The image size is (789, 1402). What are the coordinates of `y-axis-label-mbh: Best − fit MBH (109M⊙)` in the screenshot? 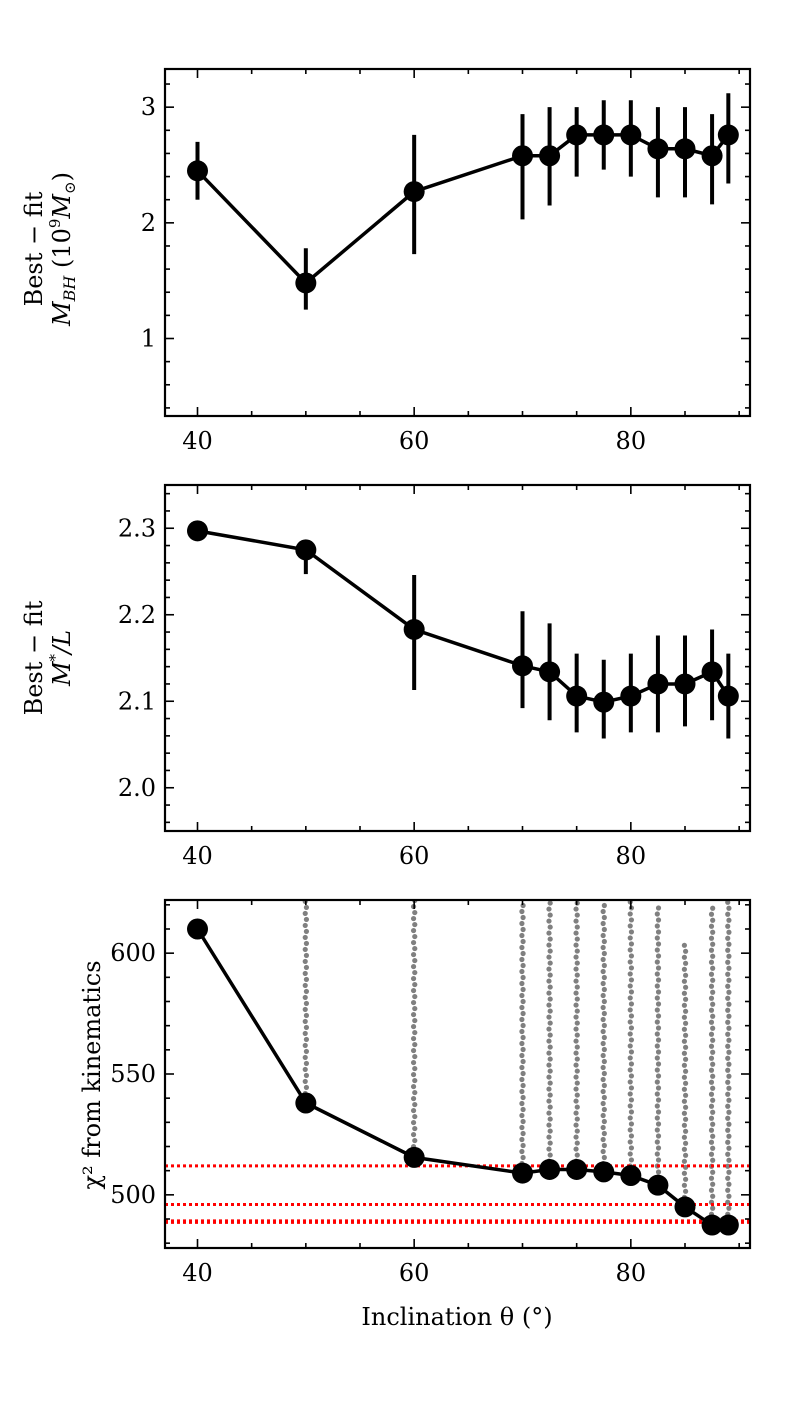 It's located at (49, 249).